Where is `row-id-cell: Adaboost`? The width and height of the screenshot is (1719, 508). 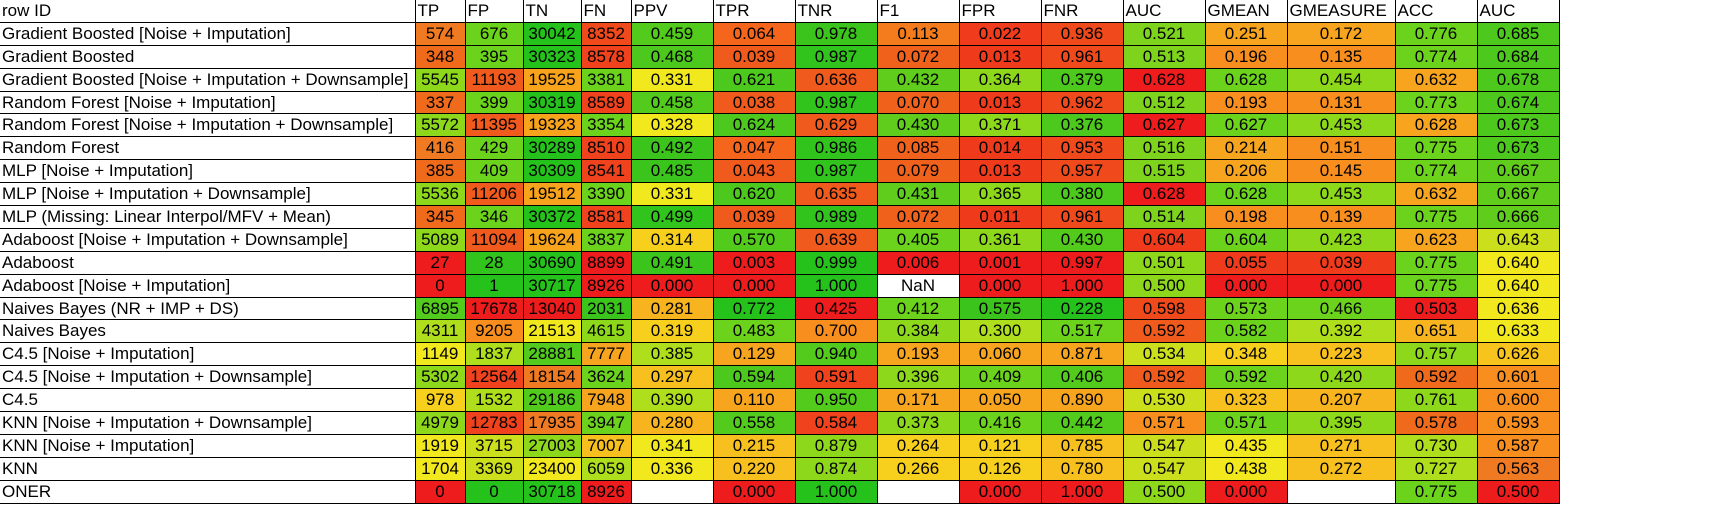 row-id-cell: Adaboost is located at coordinates (208, 262).